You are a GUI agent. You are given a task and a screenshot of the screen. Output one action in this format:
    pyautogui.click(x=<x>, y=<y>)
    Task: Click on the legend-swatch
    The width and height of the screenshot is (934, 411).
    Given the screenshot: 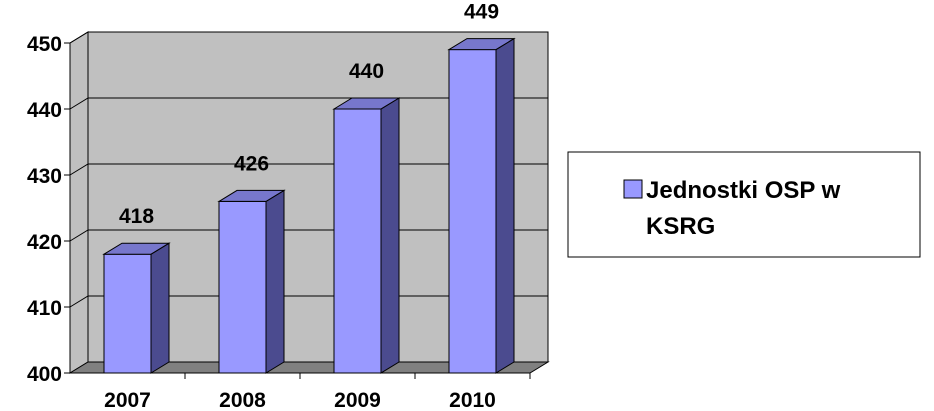 What is the action you would take?
    pyautogui.click(x=633, y=189)
    